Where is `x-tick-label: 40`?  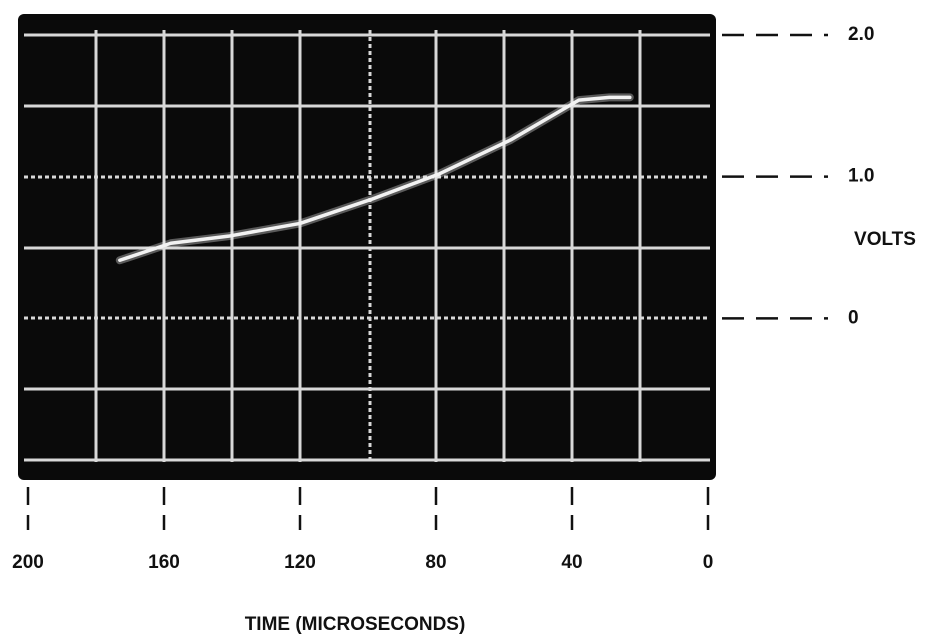 x-tick-label: 40 is located at coordinates (571, 562).